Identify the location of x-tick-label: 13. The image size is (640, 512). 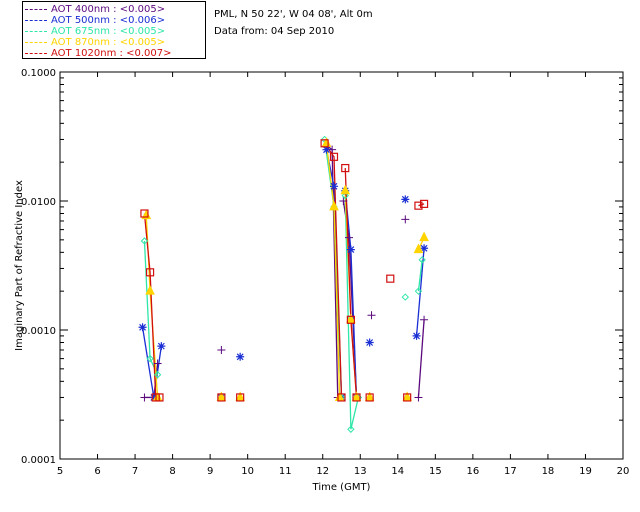
(360, 471).